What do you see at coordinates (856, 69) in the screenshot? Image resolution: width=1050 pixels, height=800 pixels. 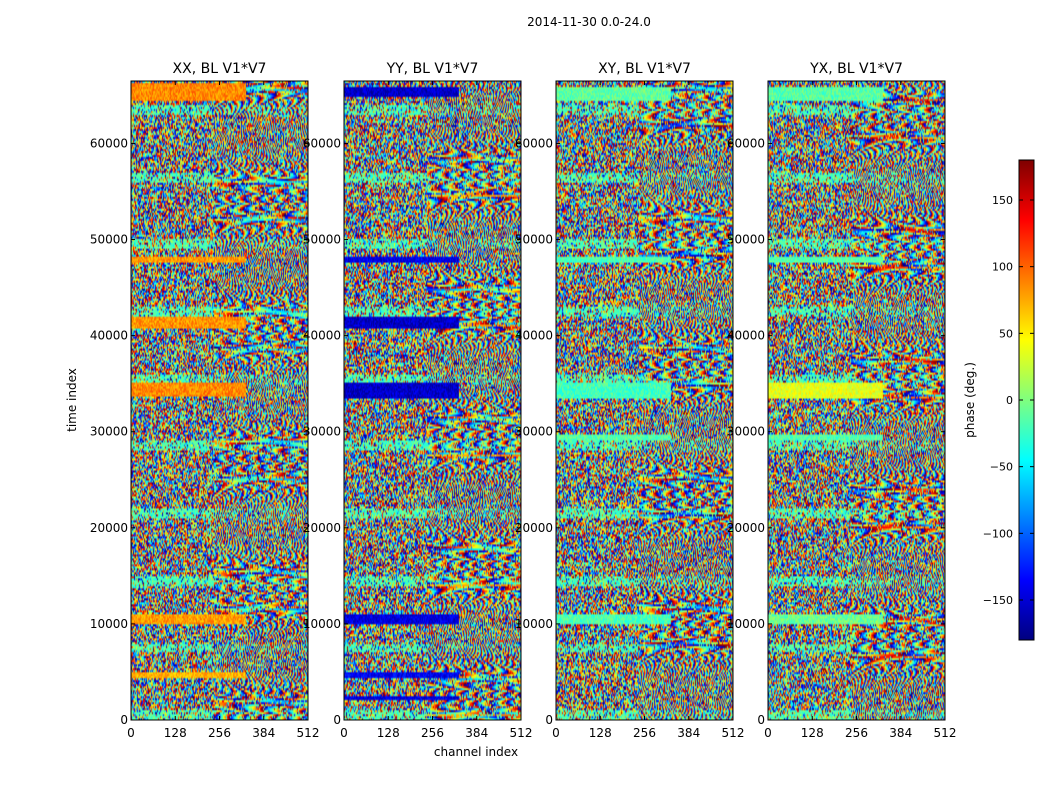 I see `panel-title: YX, BL V1*V7` at bounding box center [856, 69].